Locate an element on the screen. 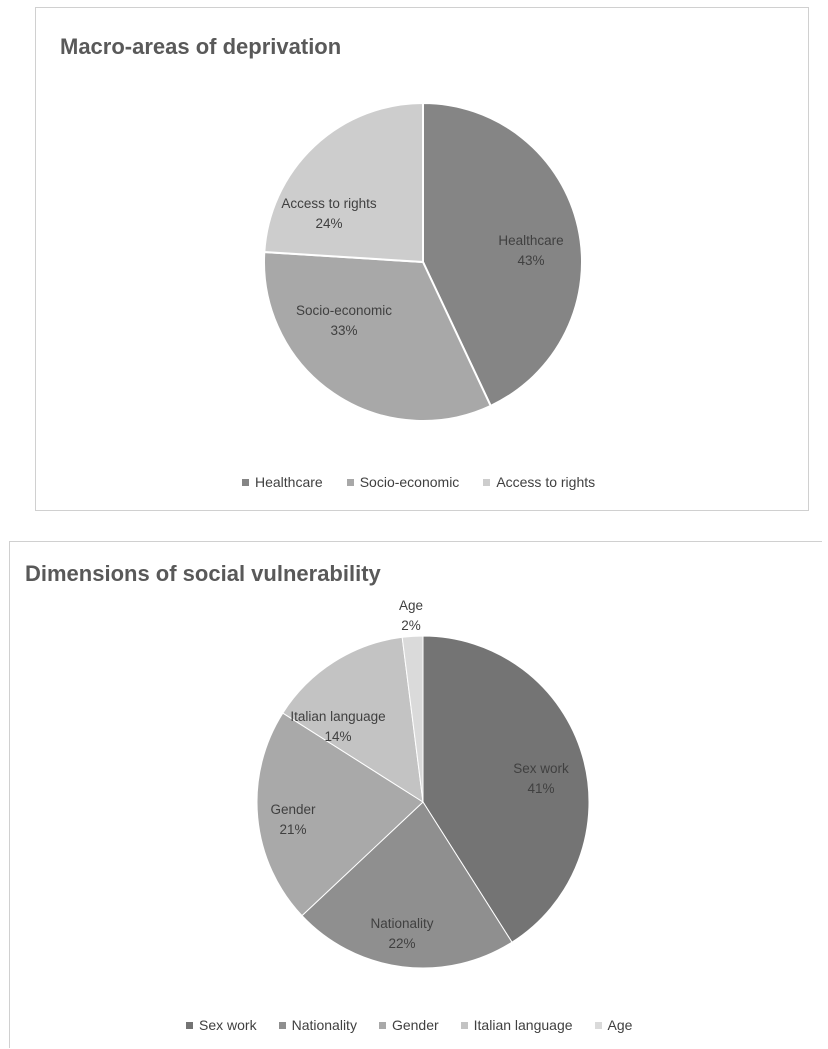 The width and height of the screenshot is (828, 1049). pie-slice-healthcare is located at coordinates (502, 254).